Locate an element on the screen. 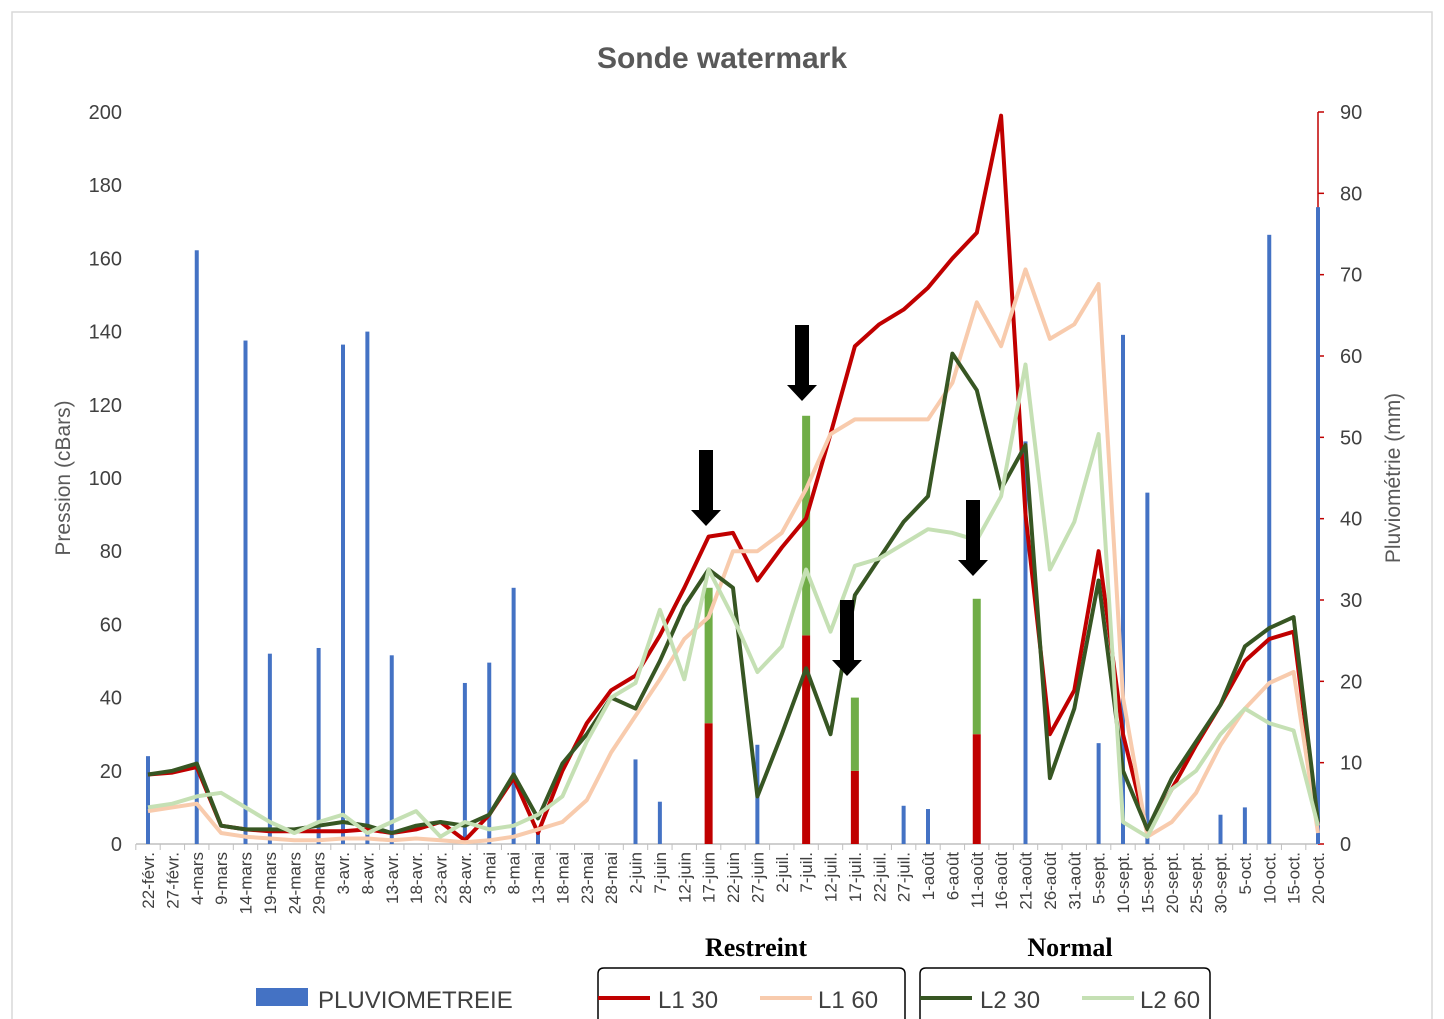  x-tick-label: 27-févr. is located at coordinates (172, 880).